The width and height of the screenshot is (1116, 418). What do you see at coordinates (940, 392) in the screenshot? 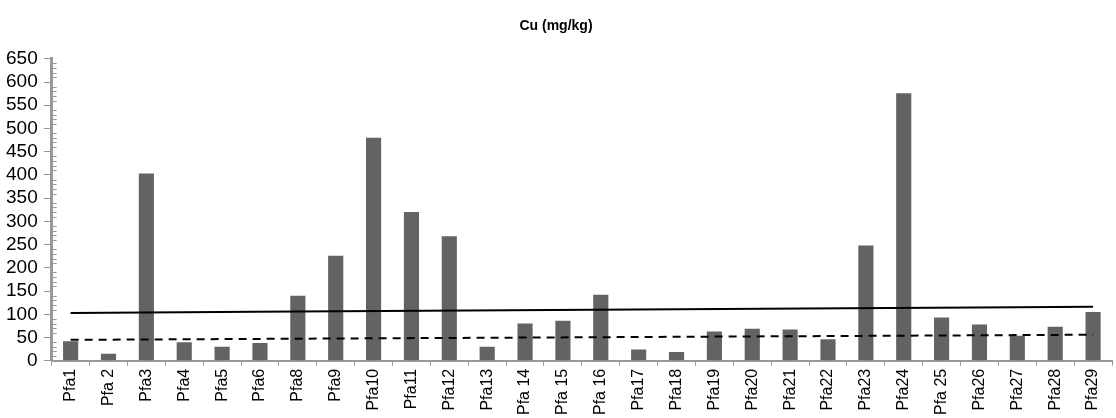
I see `x-tick-label: Pfa 25` at bounding box center [940, 392].